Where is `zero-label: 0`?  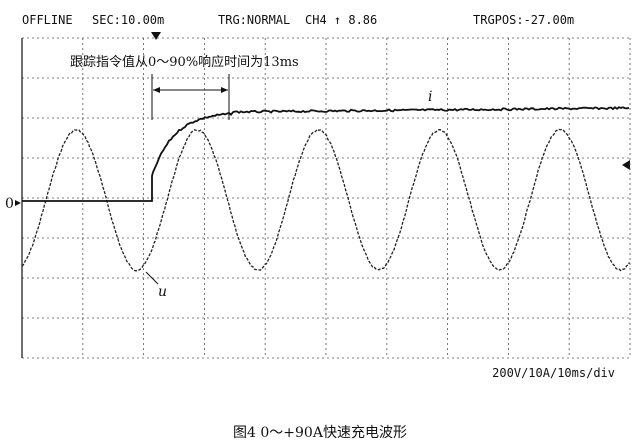 zero-label: 0 is located at coordinates (9, 204).